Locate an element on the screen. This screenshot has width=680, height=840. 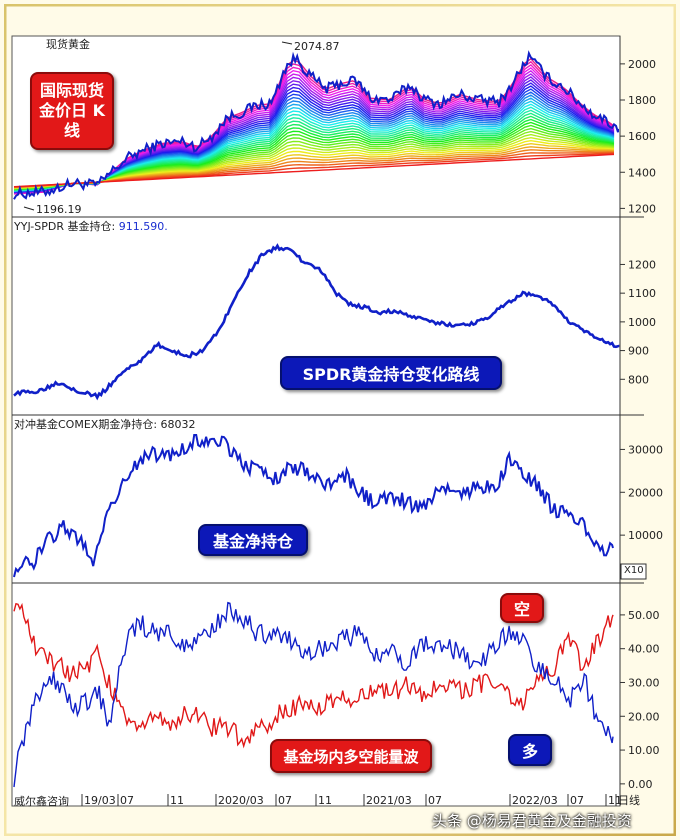
xtick-label-5: 11 is located at coordinates (325, 800).